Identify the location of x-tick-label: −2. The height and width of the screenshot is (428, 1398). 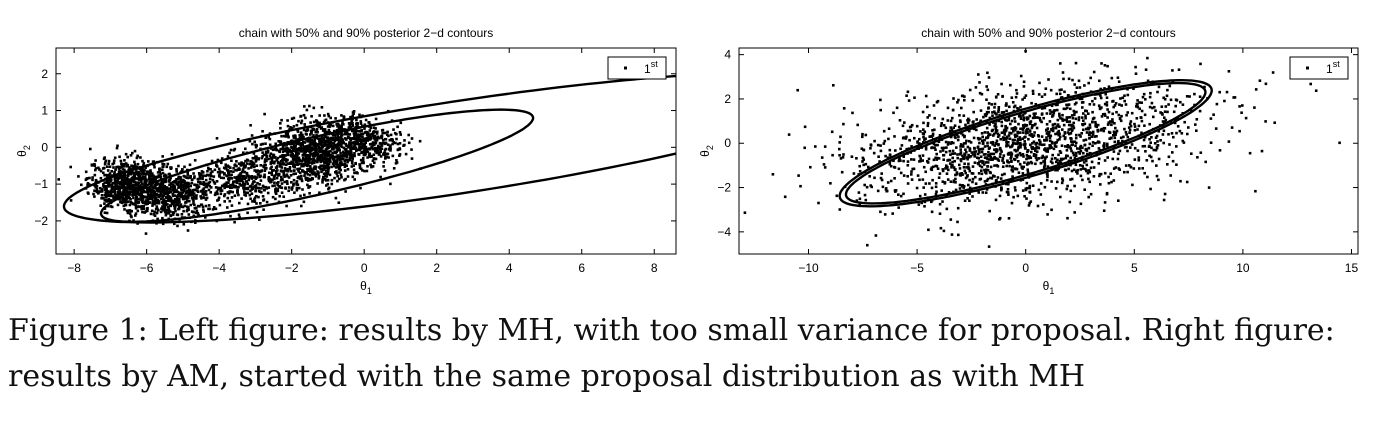
(292, 268).